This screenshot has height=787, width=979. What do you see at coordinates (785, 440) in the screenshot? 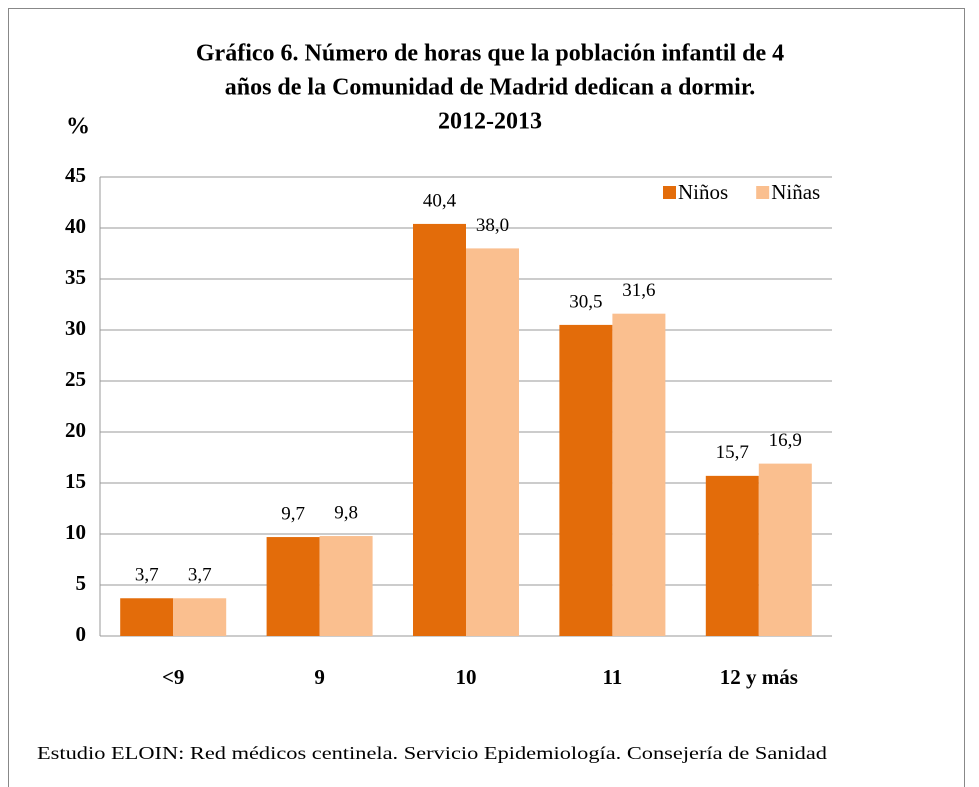
I see `value-label: 16,9` at bounding box center [785, 440].